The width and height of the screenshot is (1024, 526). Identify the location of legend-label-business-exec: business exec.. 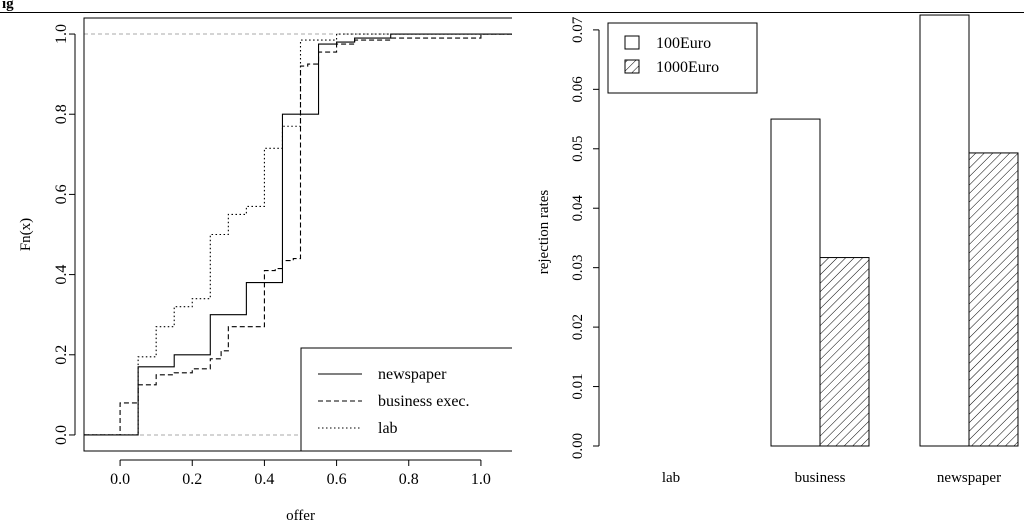
(424, 401).